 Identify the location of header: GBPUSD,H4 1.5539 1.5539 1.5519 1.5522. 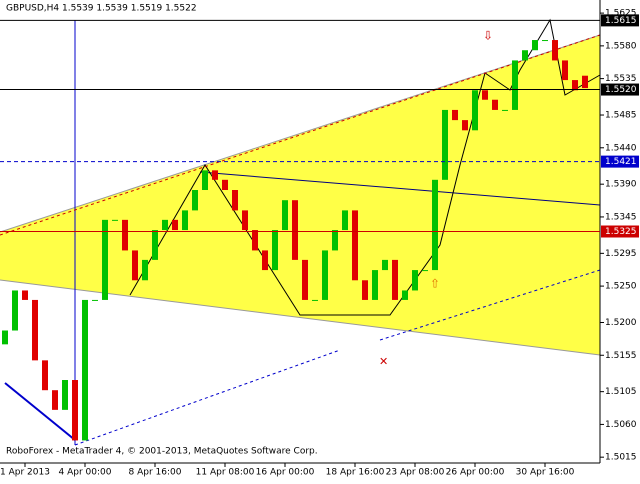
(101, 9).